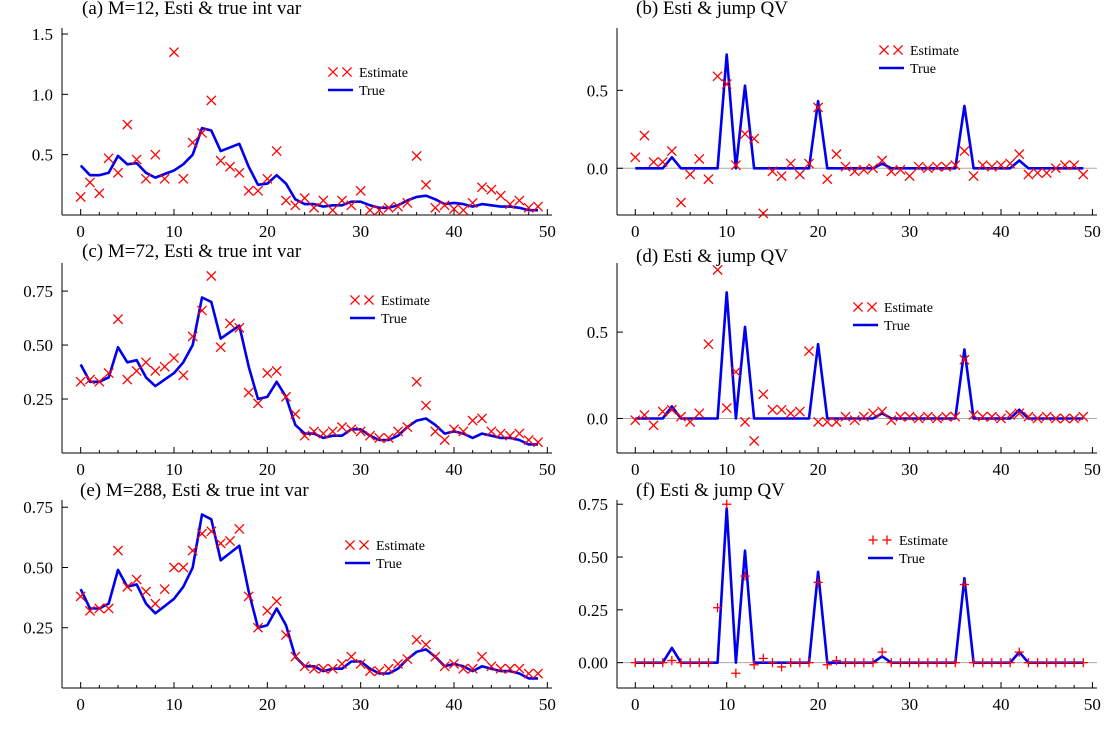 The height and width of the screenshot is (729, 1115). What do you see at coordinates (873, 540) in the screenshot?
I see `legend-estimate-marker` at bounding box center [873, 540].